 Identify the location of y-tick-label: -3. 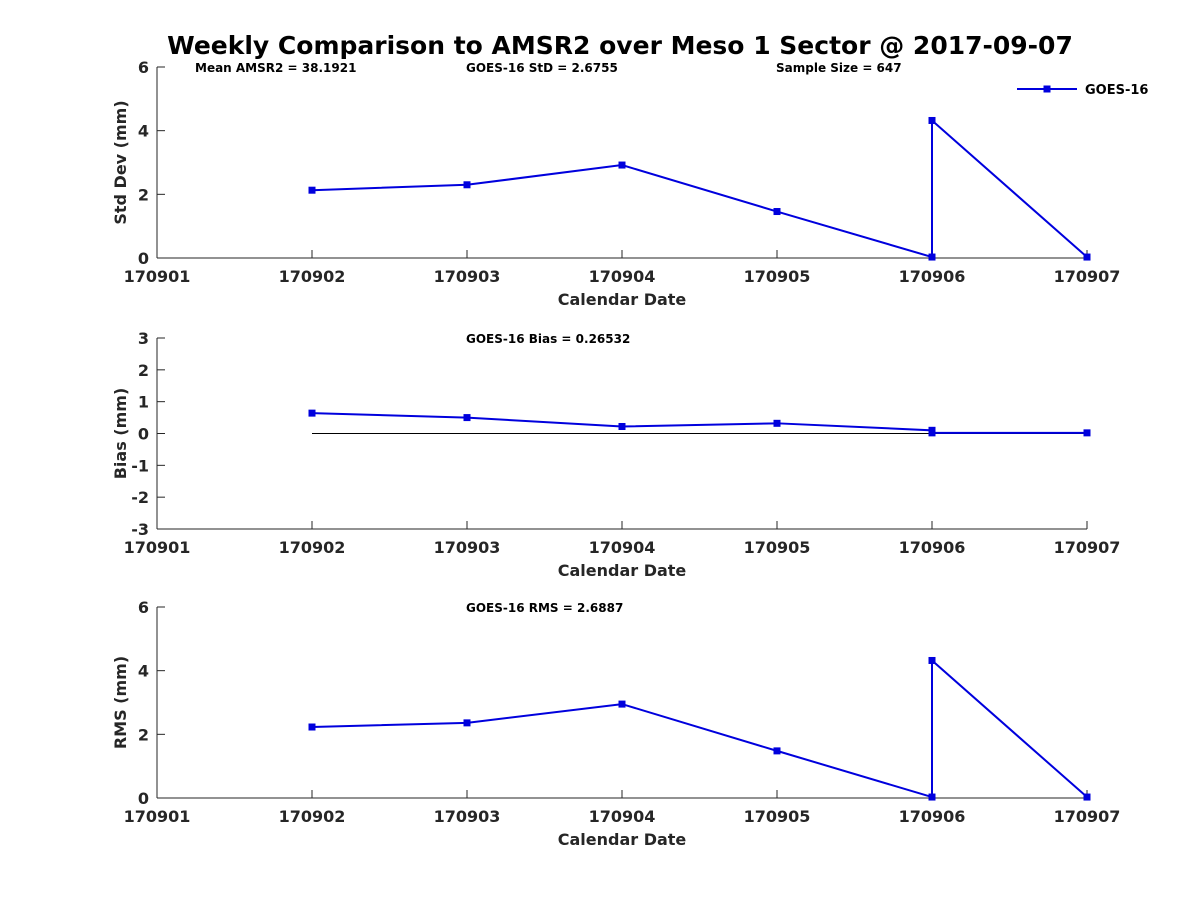
(140, 529).